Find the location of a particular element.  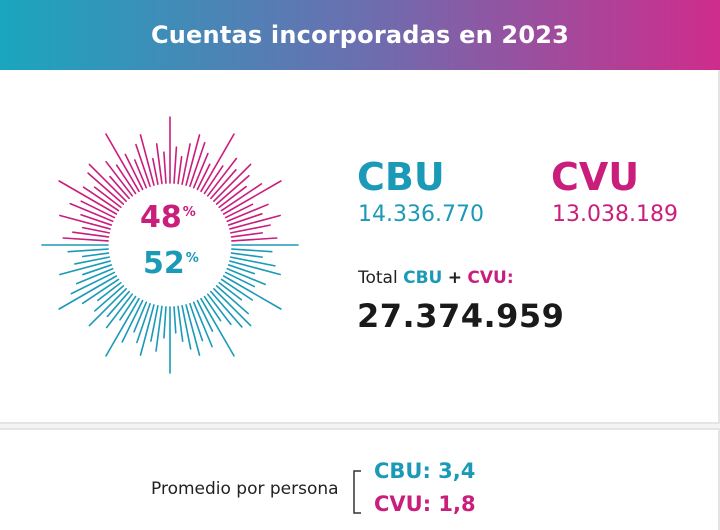

total-label: Total CBU + CVU: is located at coordinates (436, 278).